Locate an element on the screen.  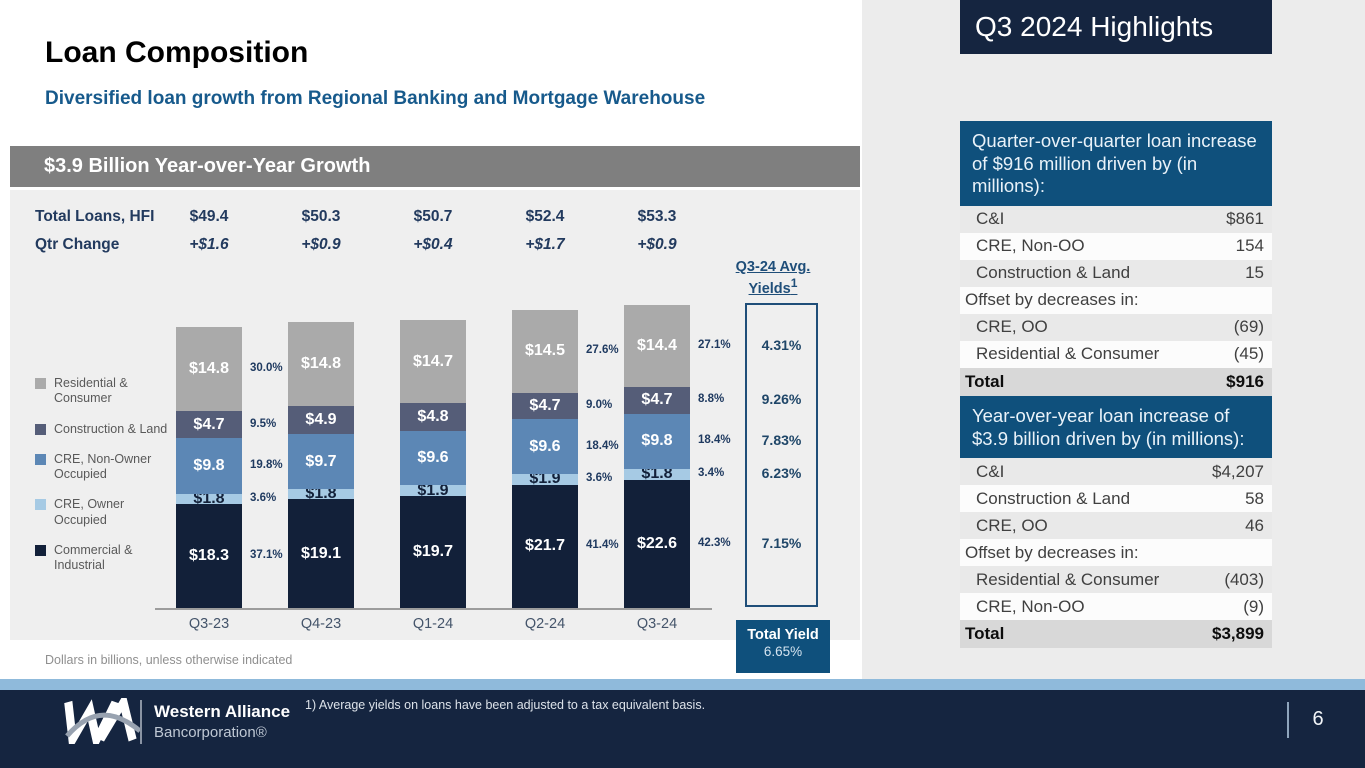
row-value: 154 is located at coordinates (1249, 246).